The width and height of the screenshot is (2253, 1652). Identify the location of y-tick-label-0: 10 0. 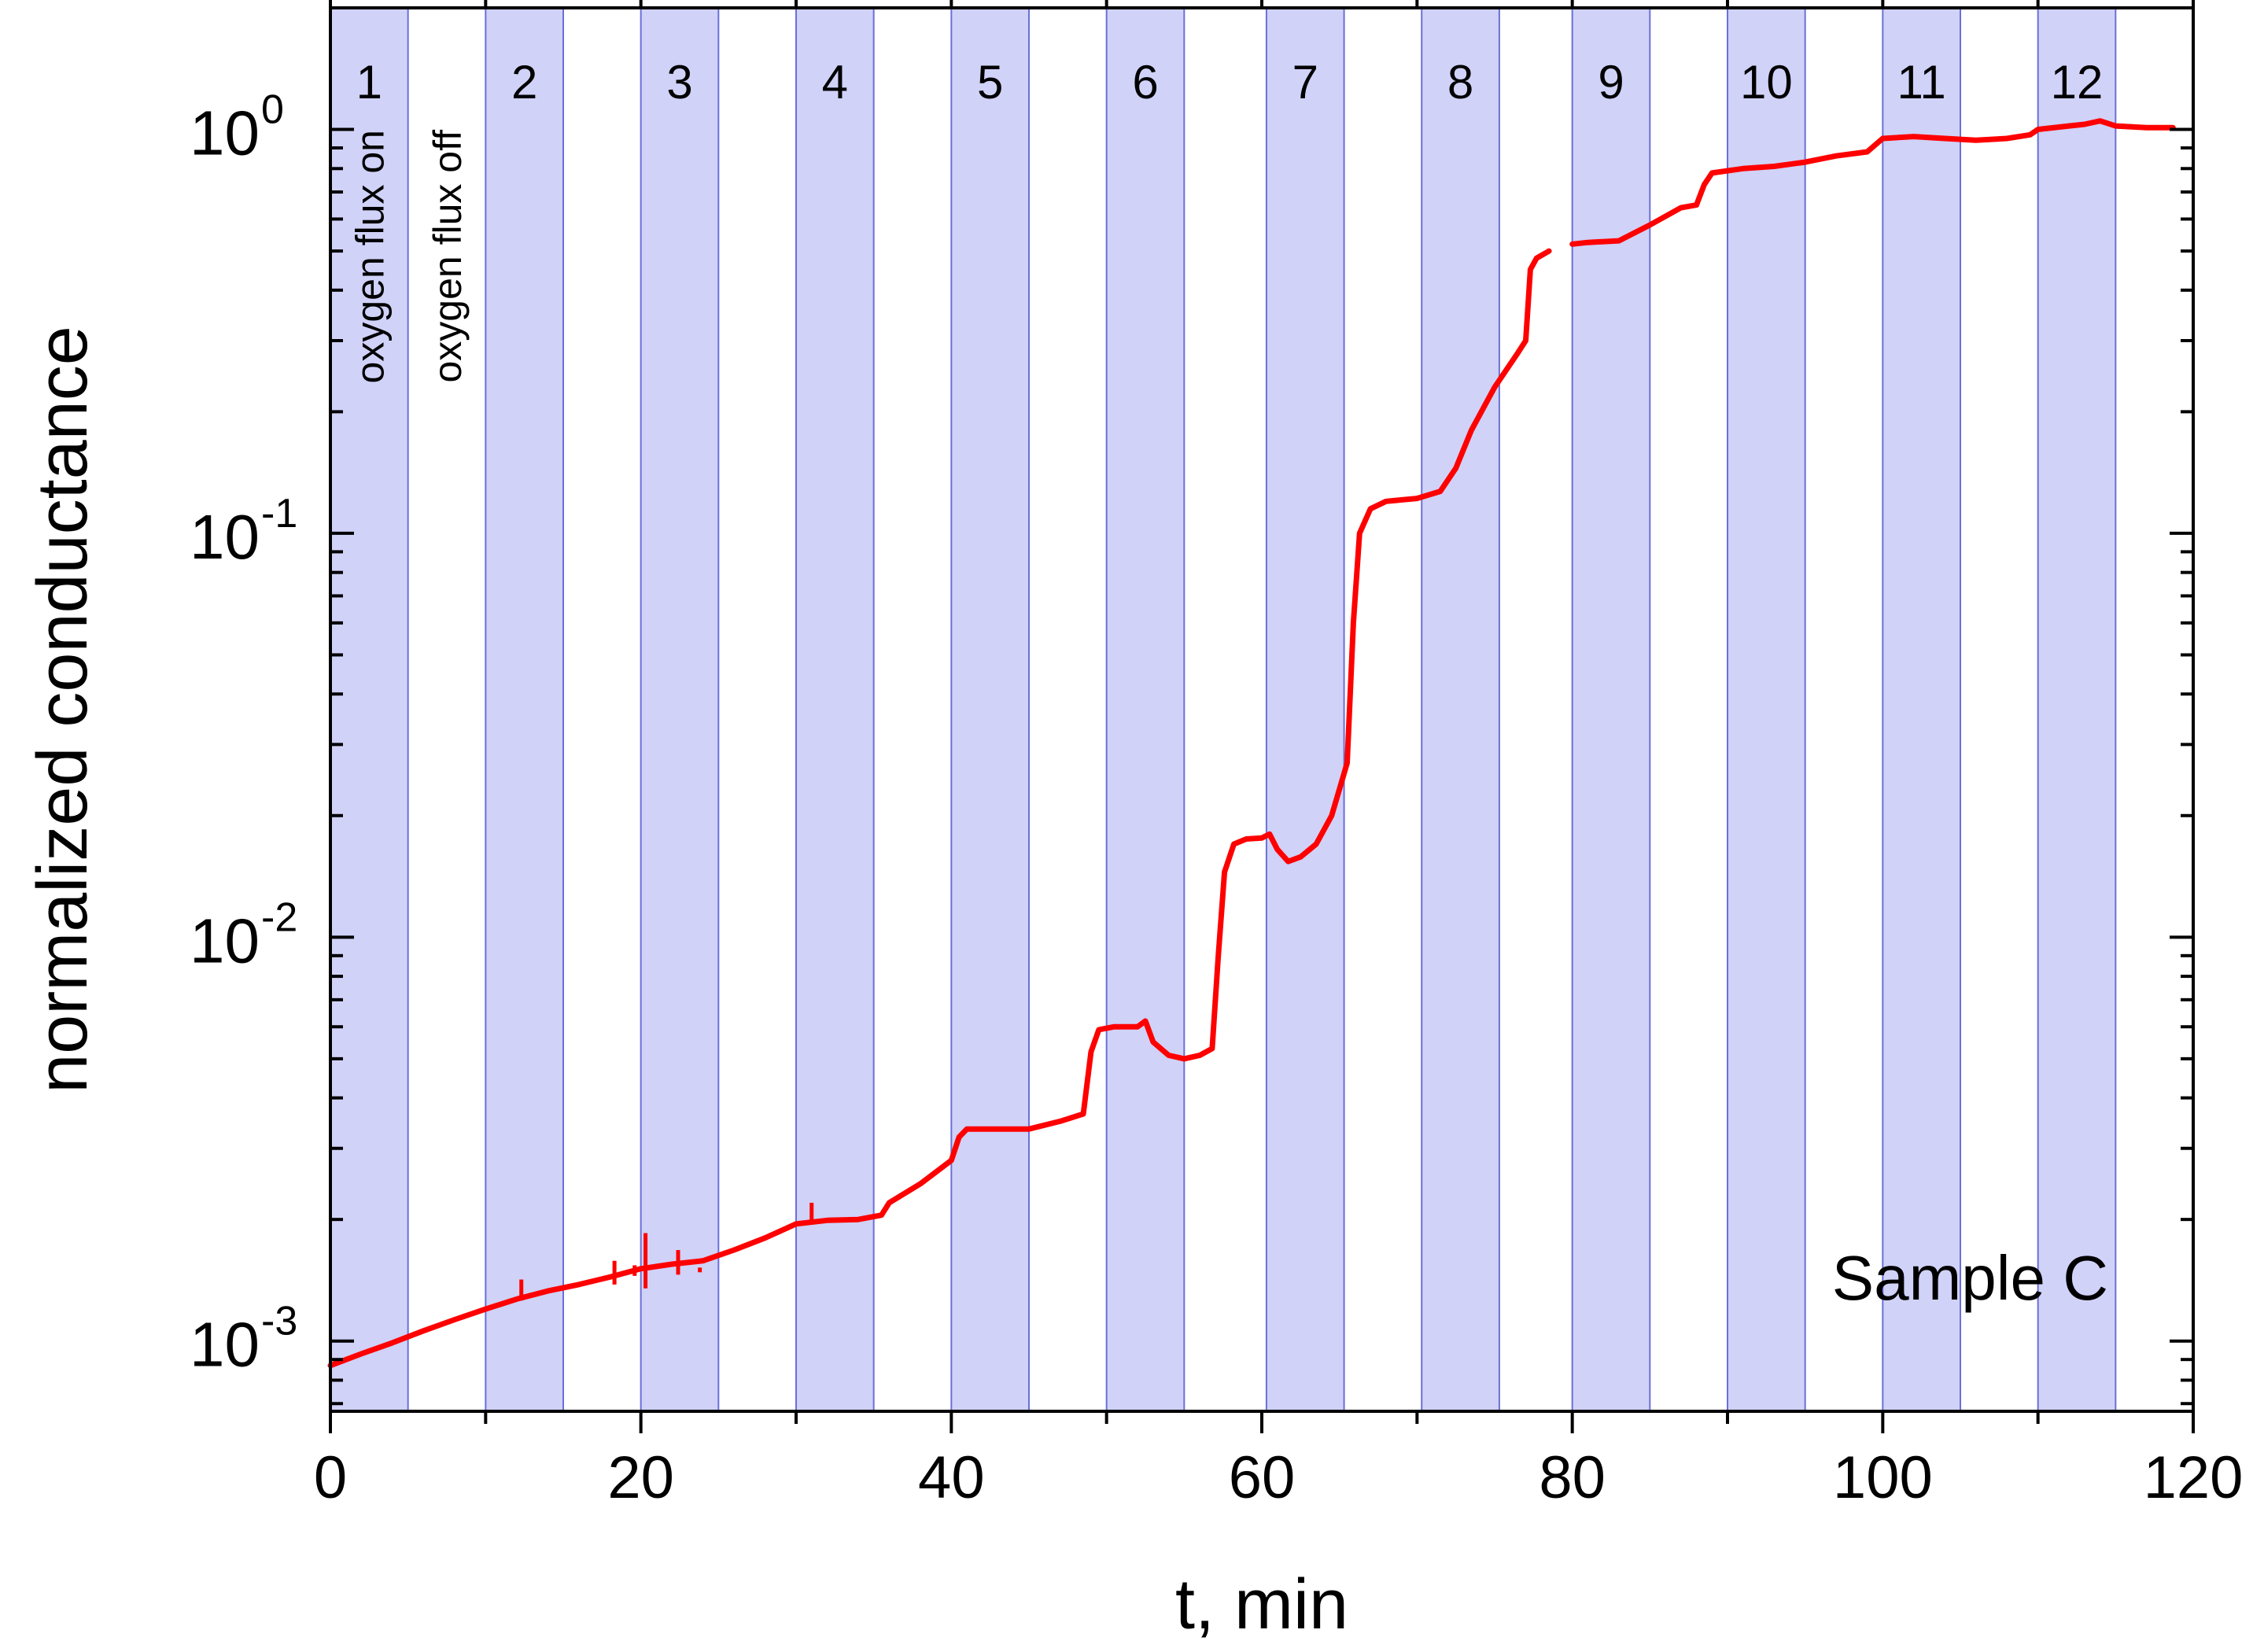
(237, 127).